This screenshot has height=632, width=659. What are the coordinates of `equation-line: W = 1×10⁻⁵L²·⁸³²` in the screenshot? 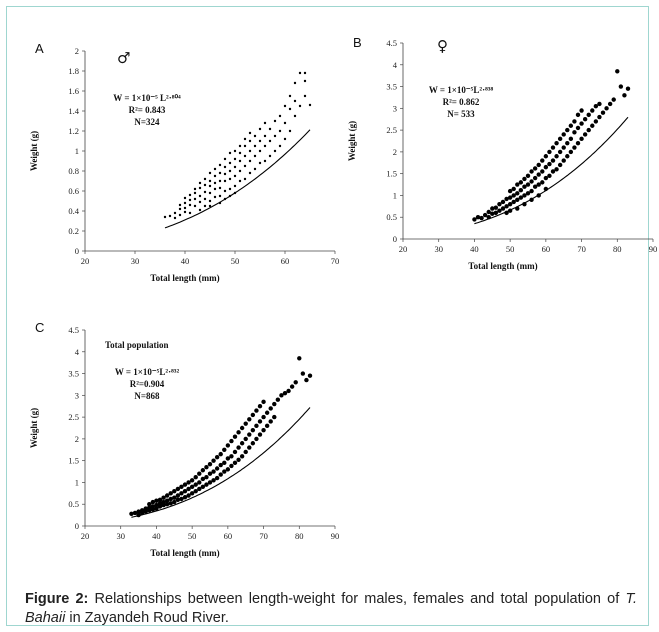 It's located at (147, 372).